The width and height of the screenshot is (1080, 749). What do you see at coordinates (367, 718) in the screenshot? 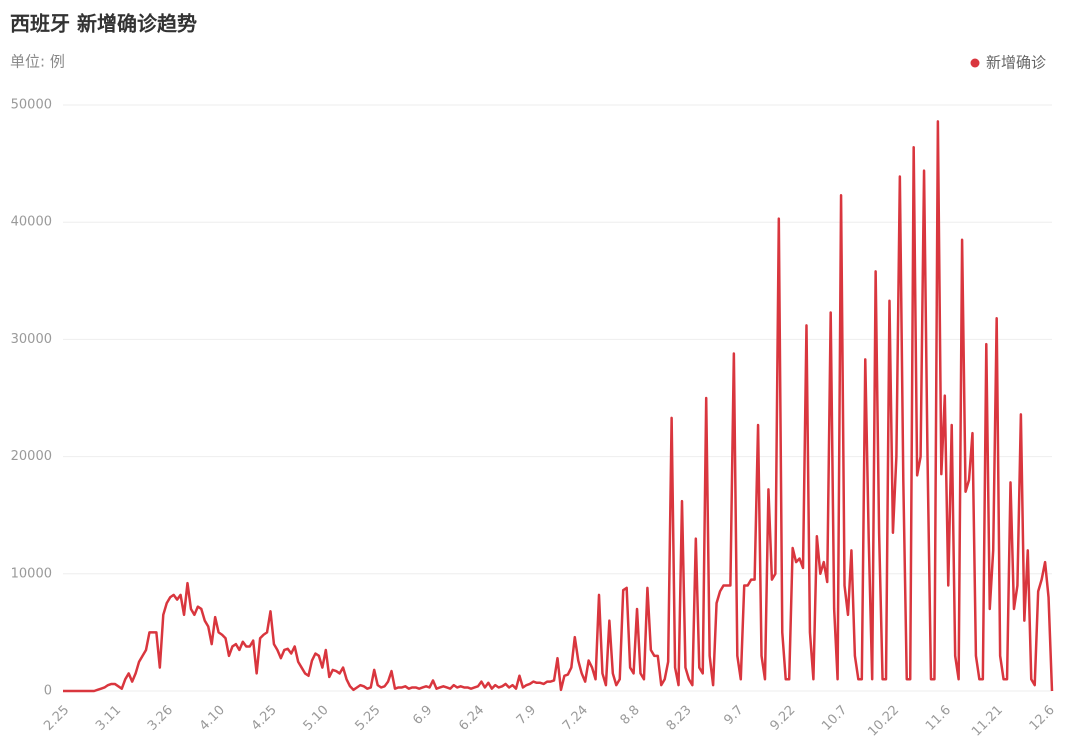
I see `x-tick-label: 5.25` at bounding box center [367, 718].